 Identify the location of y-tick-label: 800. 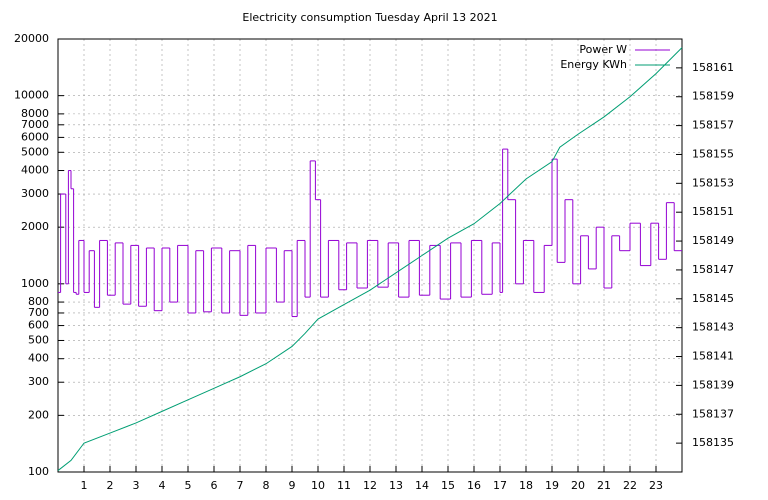
(38, 301).